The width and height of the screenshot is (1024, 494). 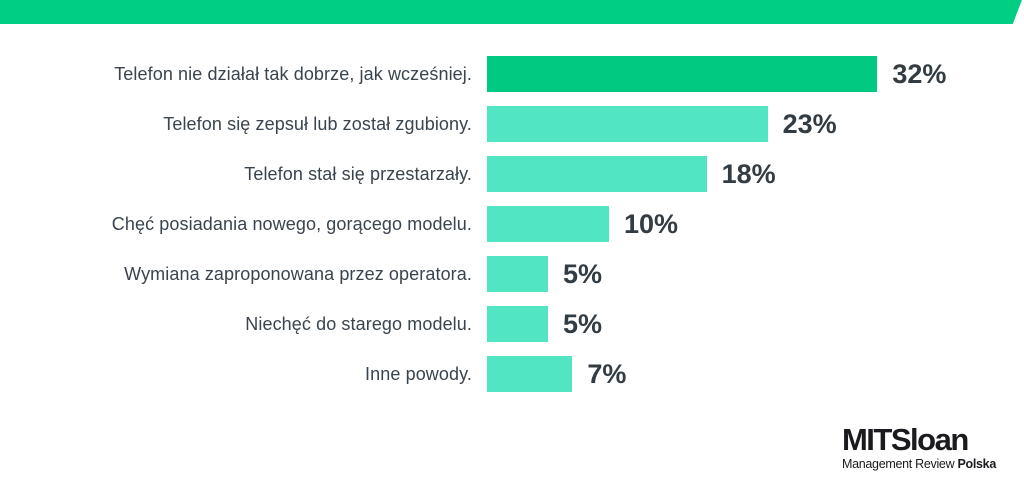 I want to click on bar-label: Chęć posiadania nowego, gorącego modelu., so click(x=291, y=223).